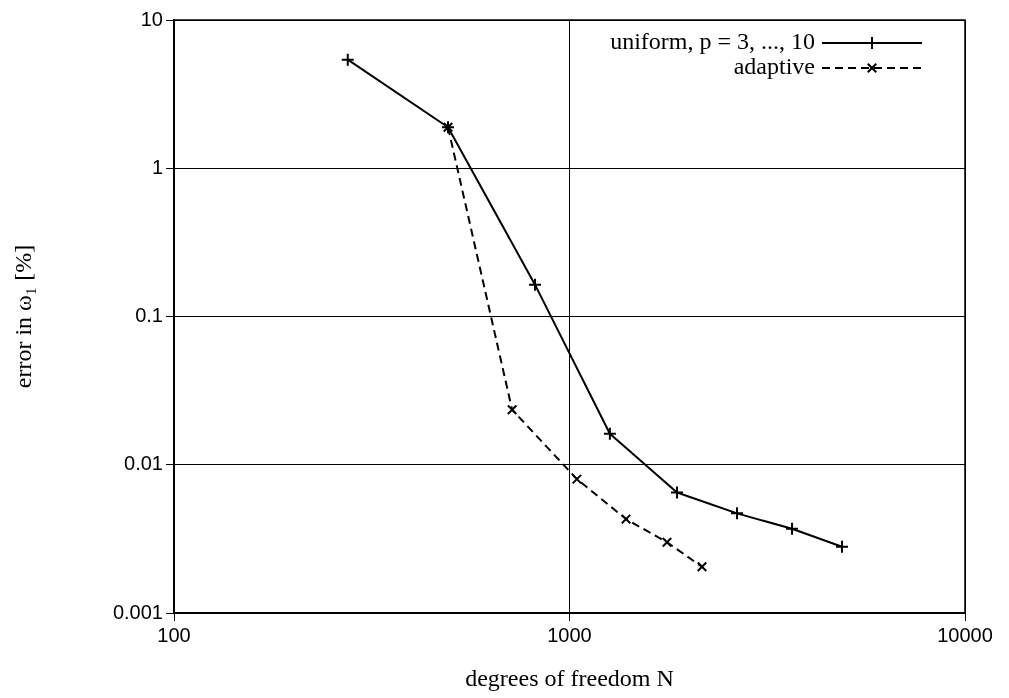 The width and height of the screenshot is (1009, 698). I want to click on y-tick-label: 0.01, so click(143, 463).